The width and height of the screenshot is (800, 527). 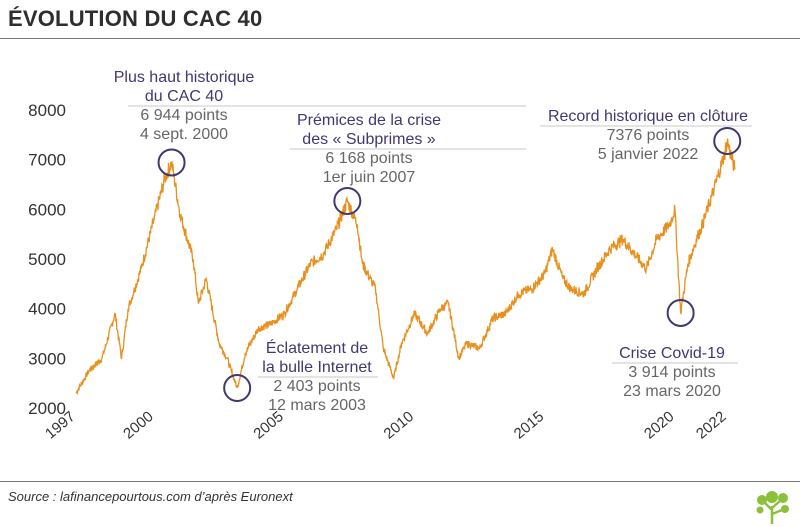 What do you see at coordinates (369, 139) in the screenshot?
I see `annotation-title: des « Subprimes »` at bounding box center [369, 139].